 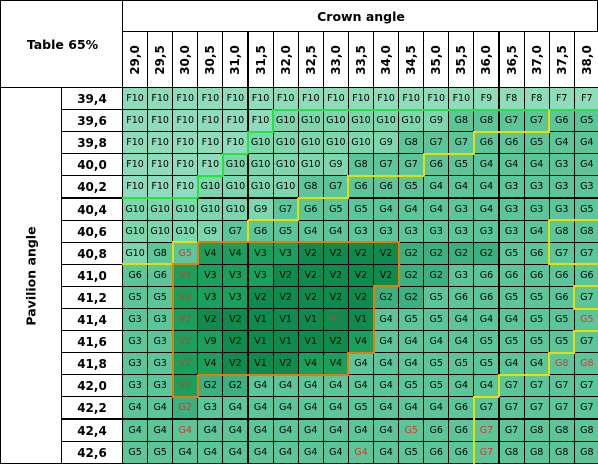 What do you see at coordinates (210, 59) in the screenshot?
I see `column-header-label: 30,5` at bounding box center [210, 59].